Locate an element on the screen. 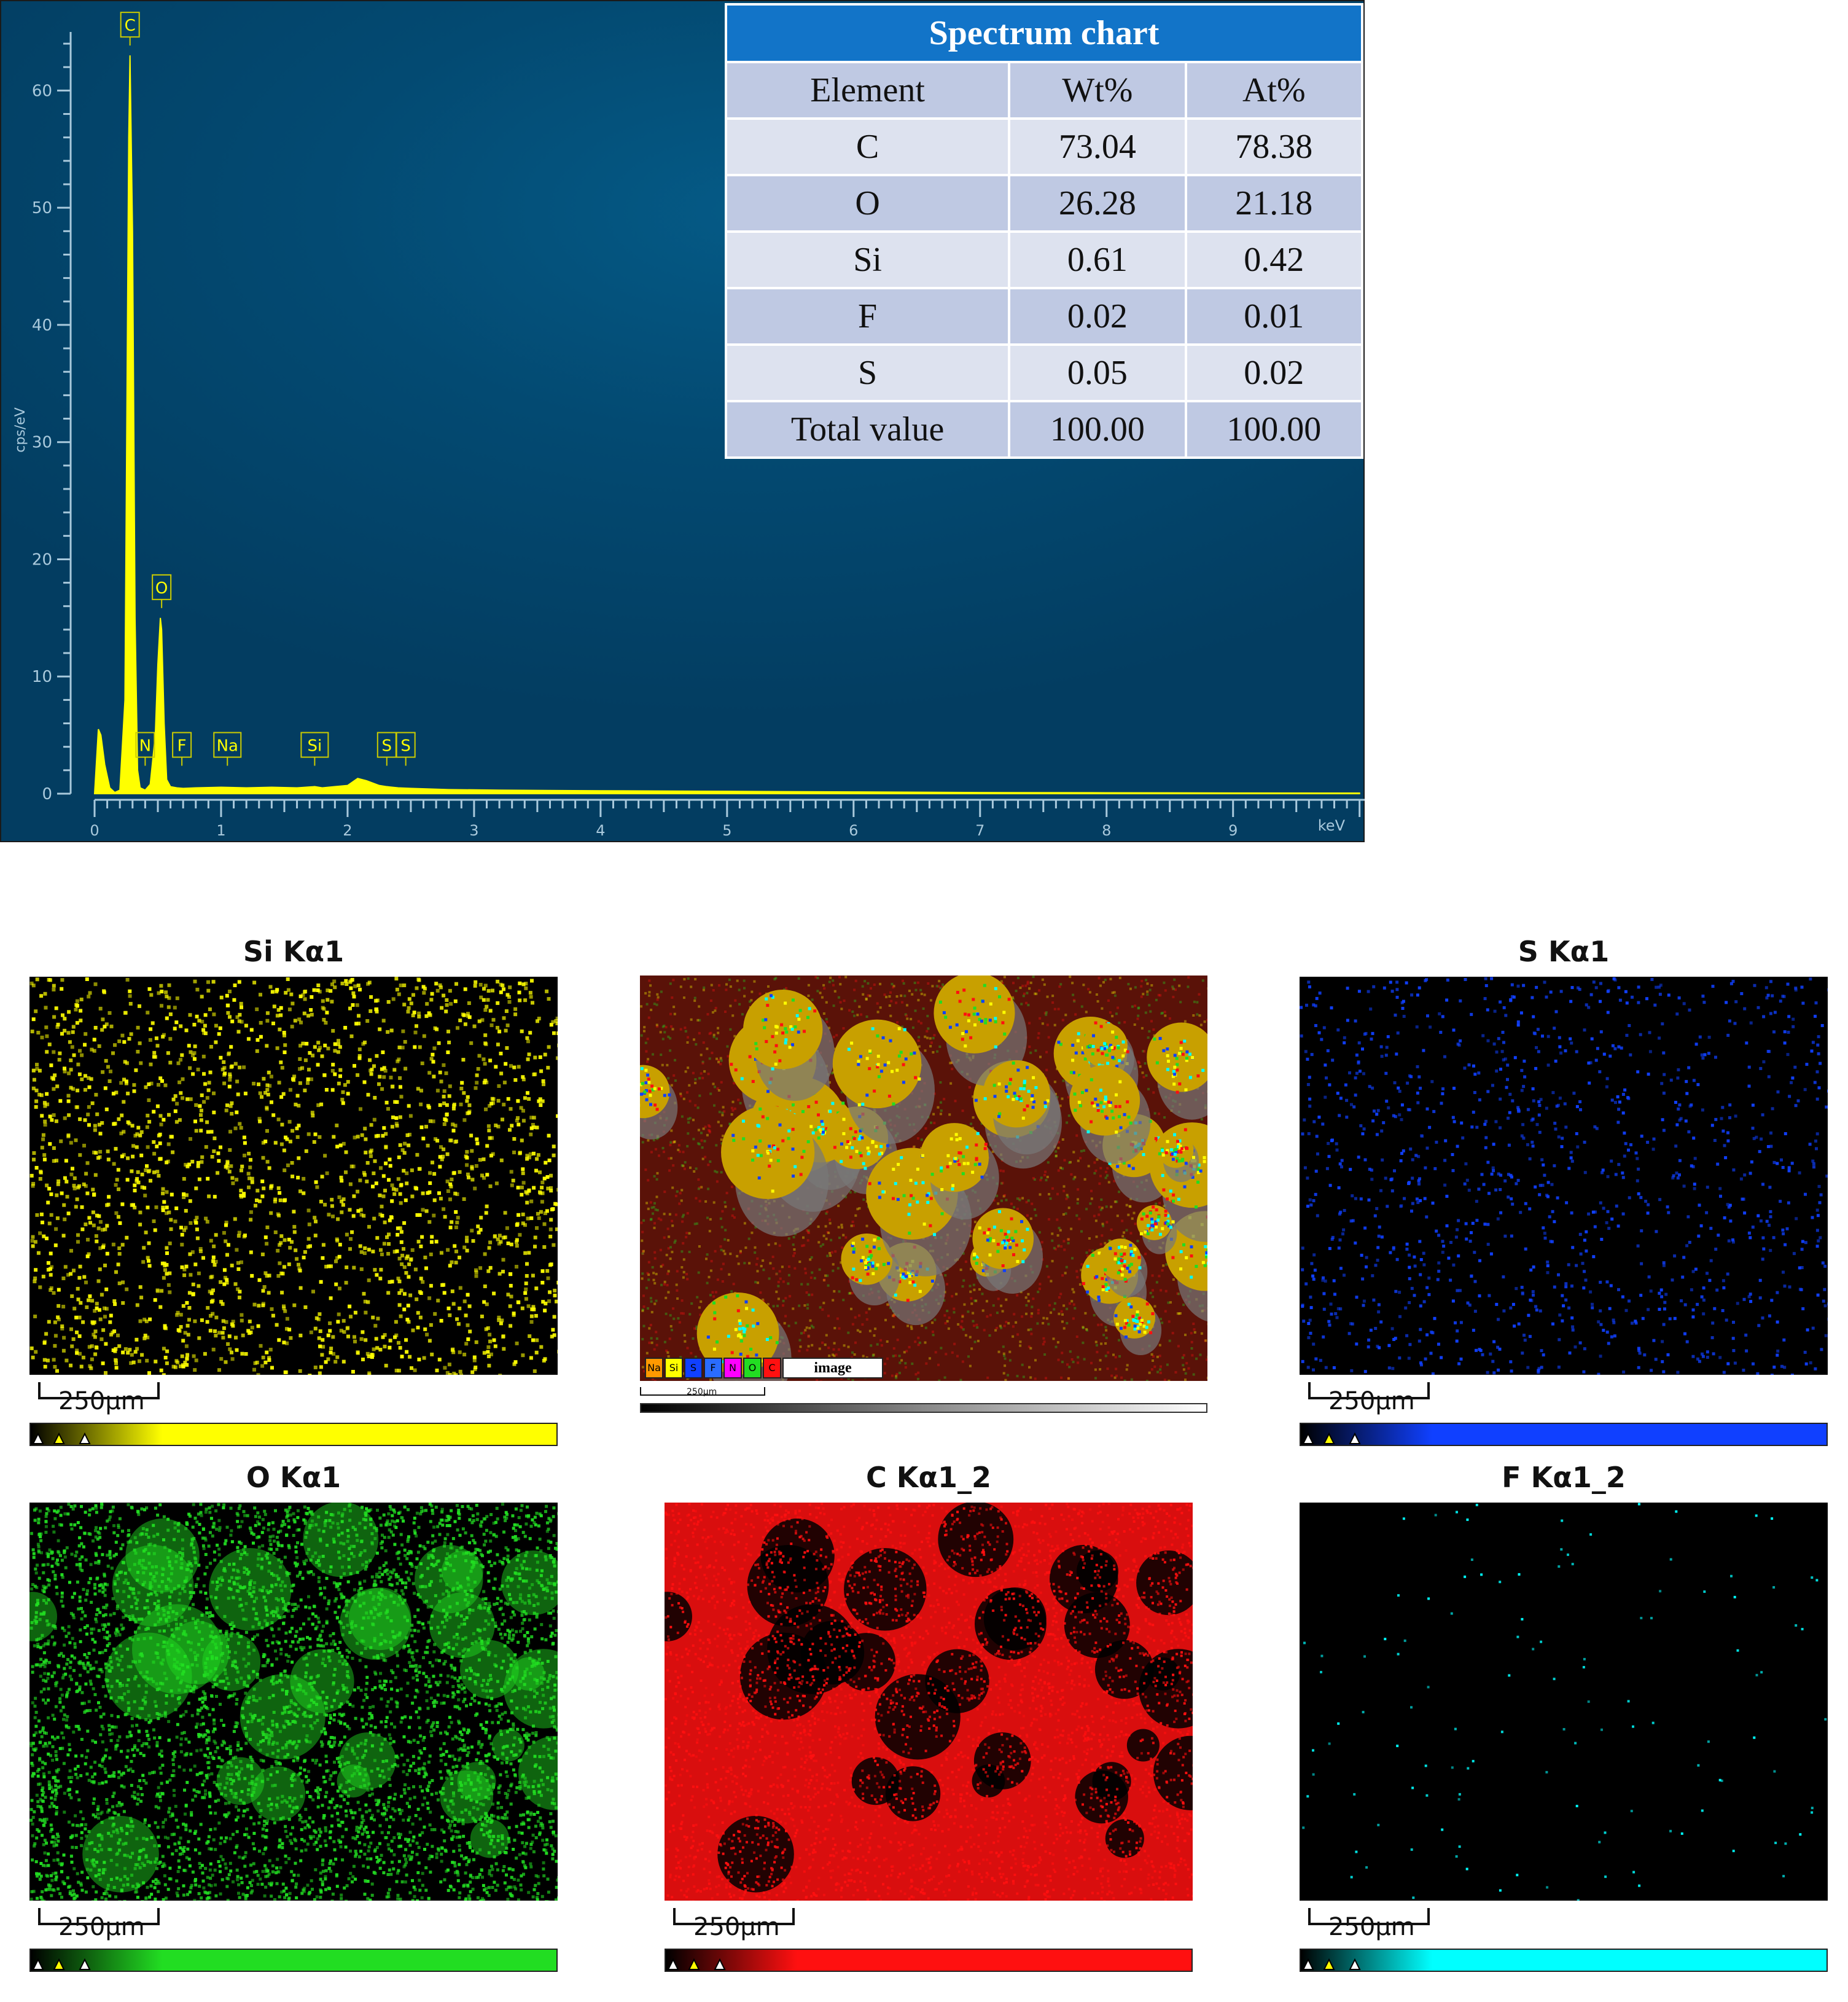 This screenshot has height=2002, width=1848. map-f-texture is located at coordinates (1564, 1702).